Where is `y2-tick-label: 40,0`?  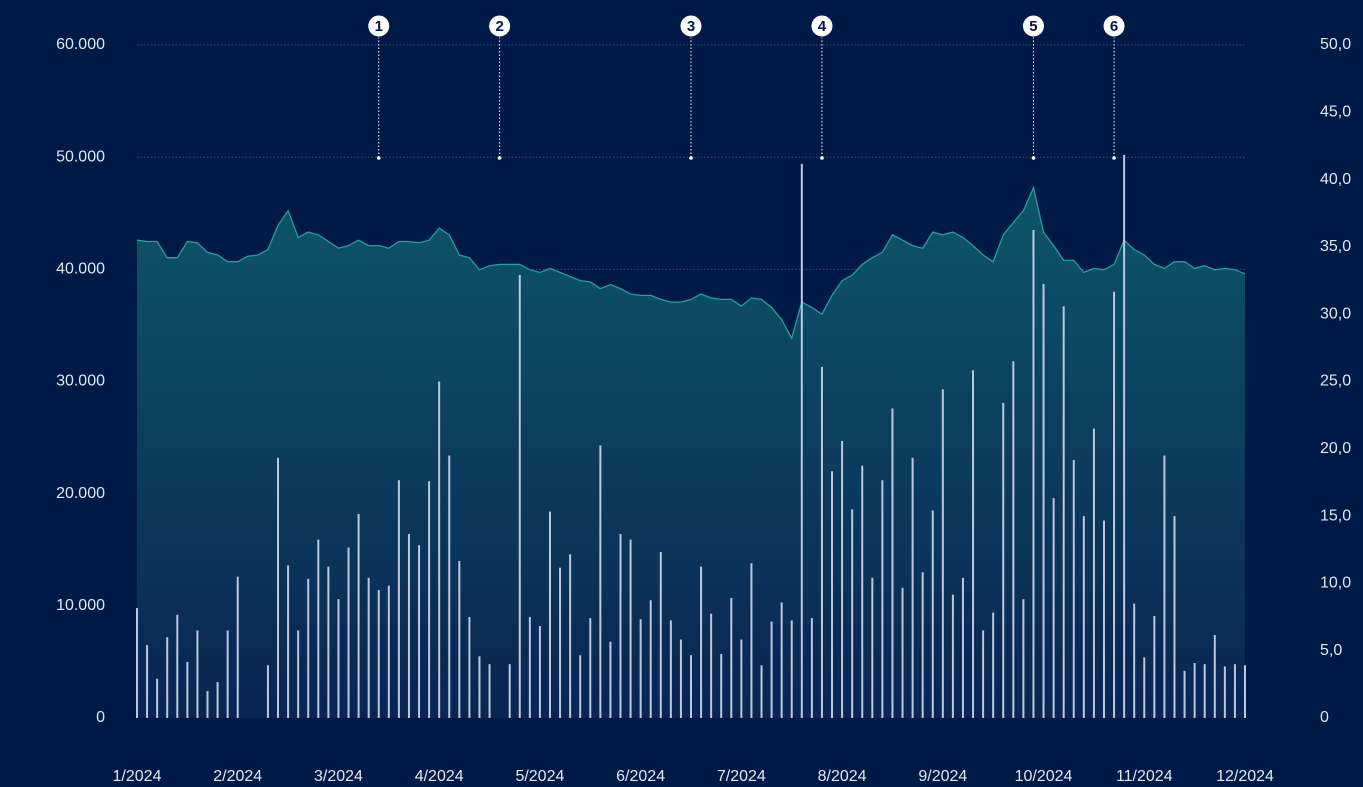
y2-tick-label: 40,0 is located at coordinates (1335, 179).